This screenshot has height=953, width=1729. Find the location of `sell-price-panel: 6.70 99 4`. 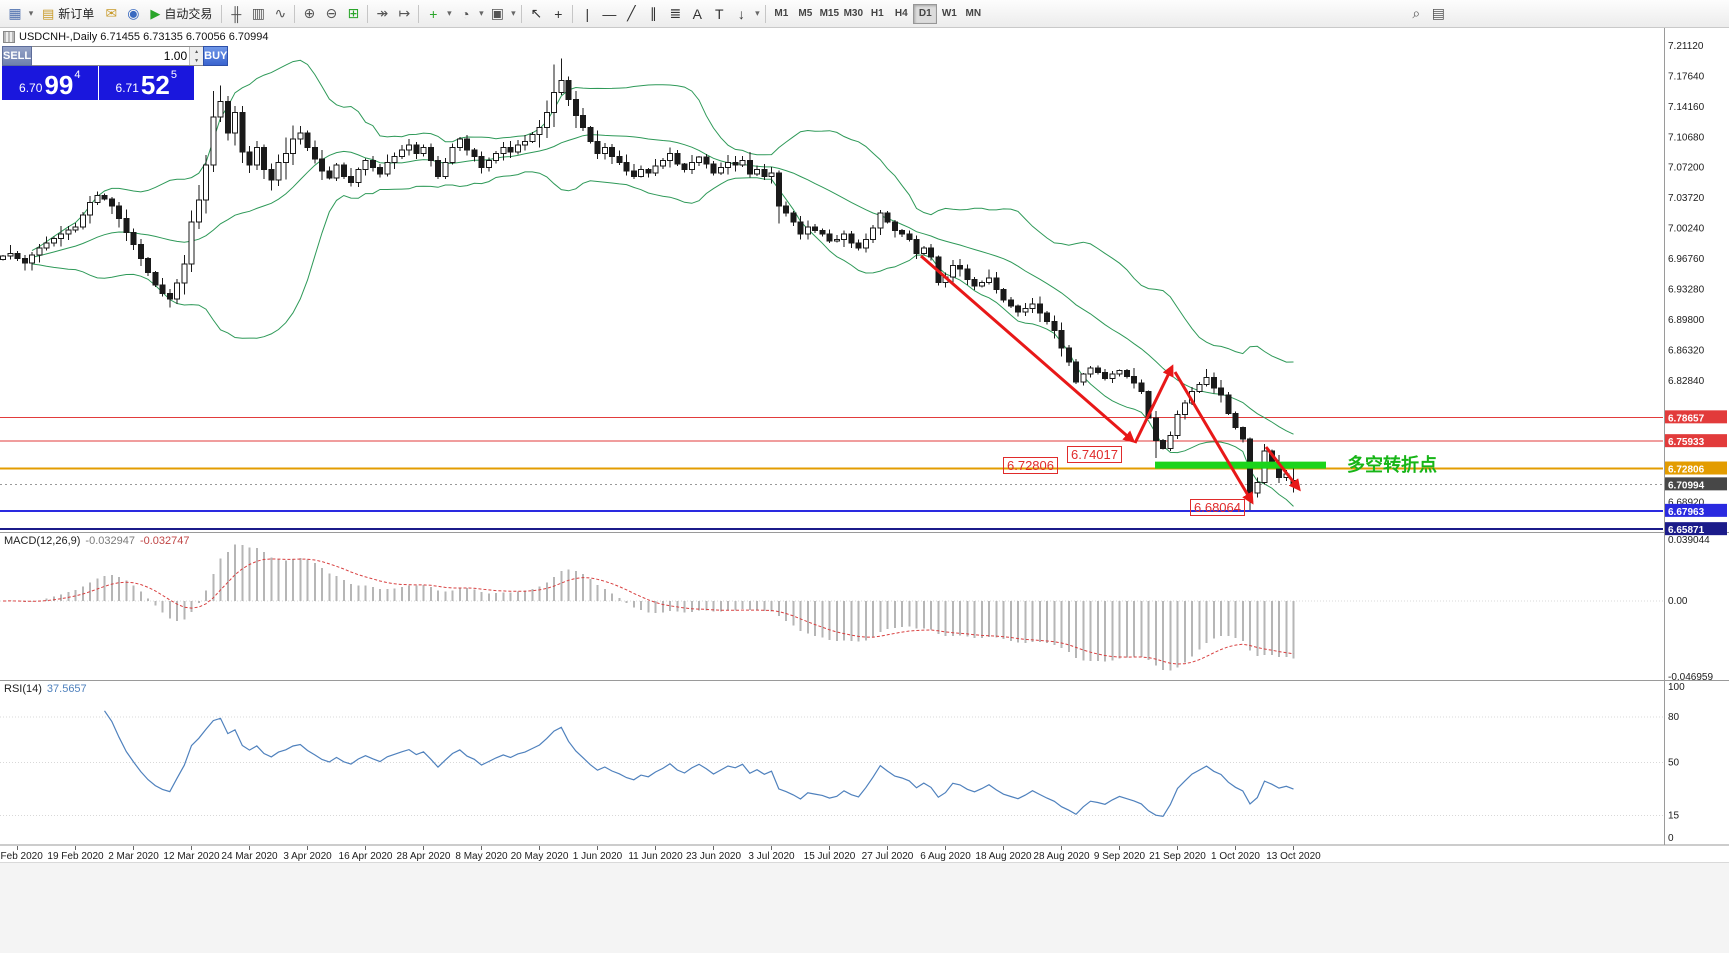

sell-price-panel: 6.70 99 4 is located at coordinates (50, 83).